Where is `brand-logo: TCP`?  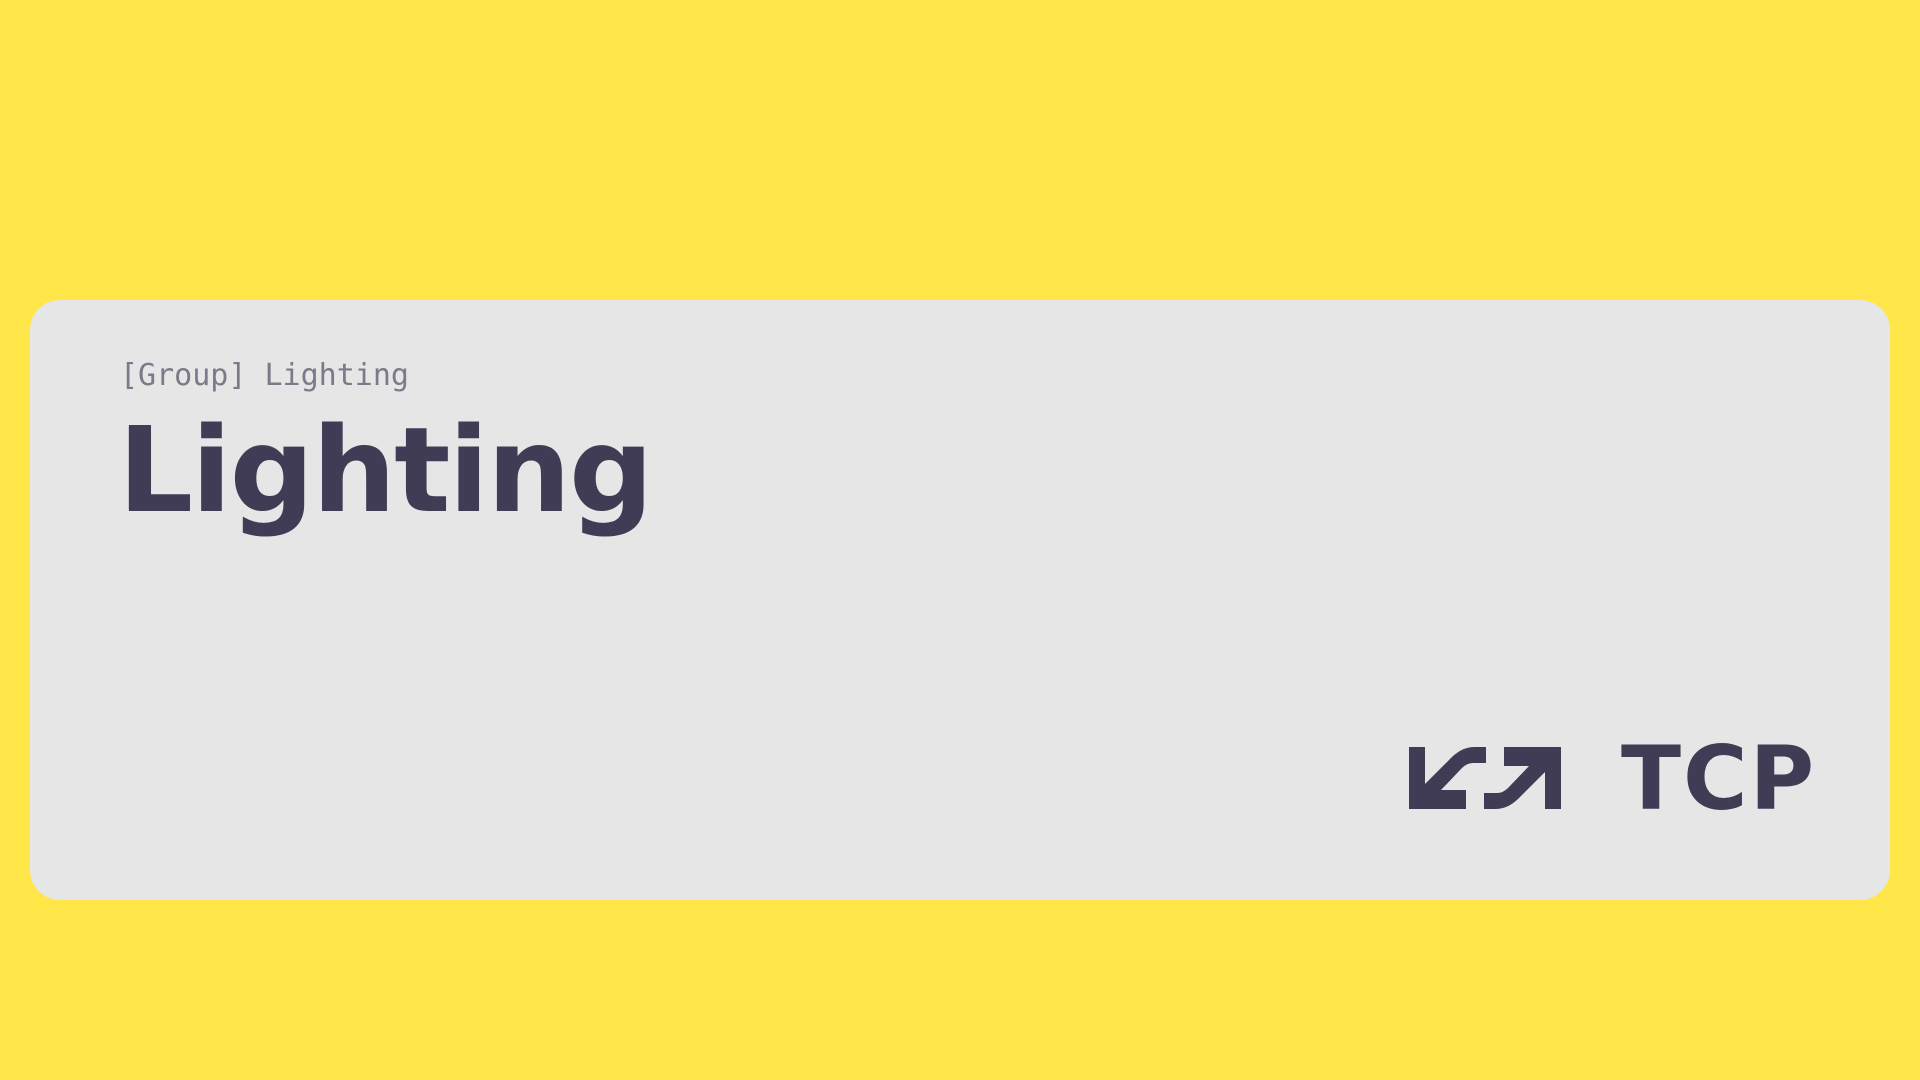
brand-logo: TCP is located at coordinates (1613, 778).